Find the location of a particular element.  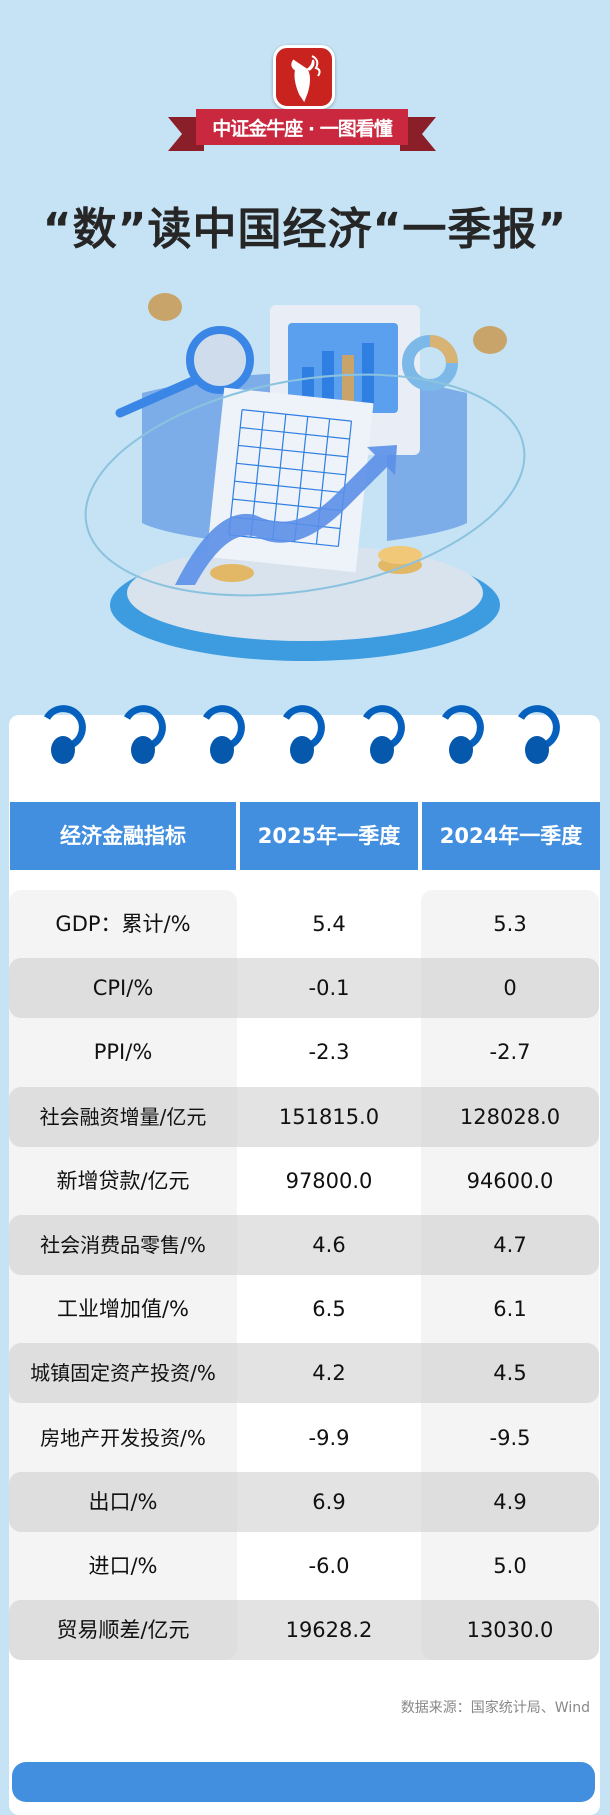

economy-illustration is located at coordinates (305, 477).